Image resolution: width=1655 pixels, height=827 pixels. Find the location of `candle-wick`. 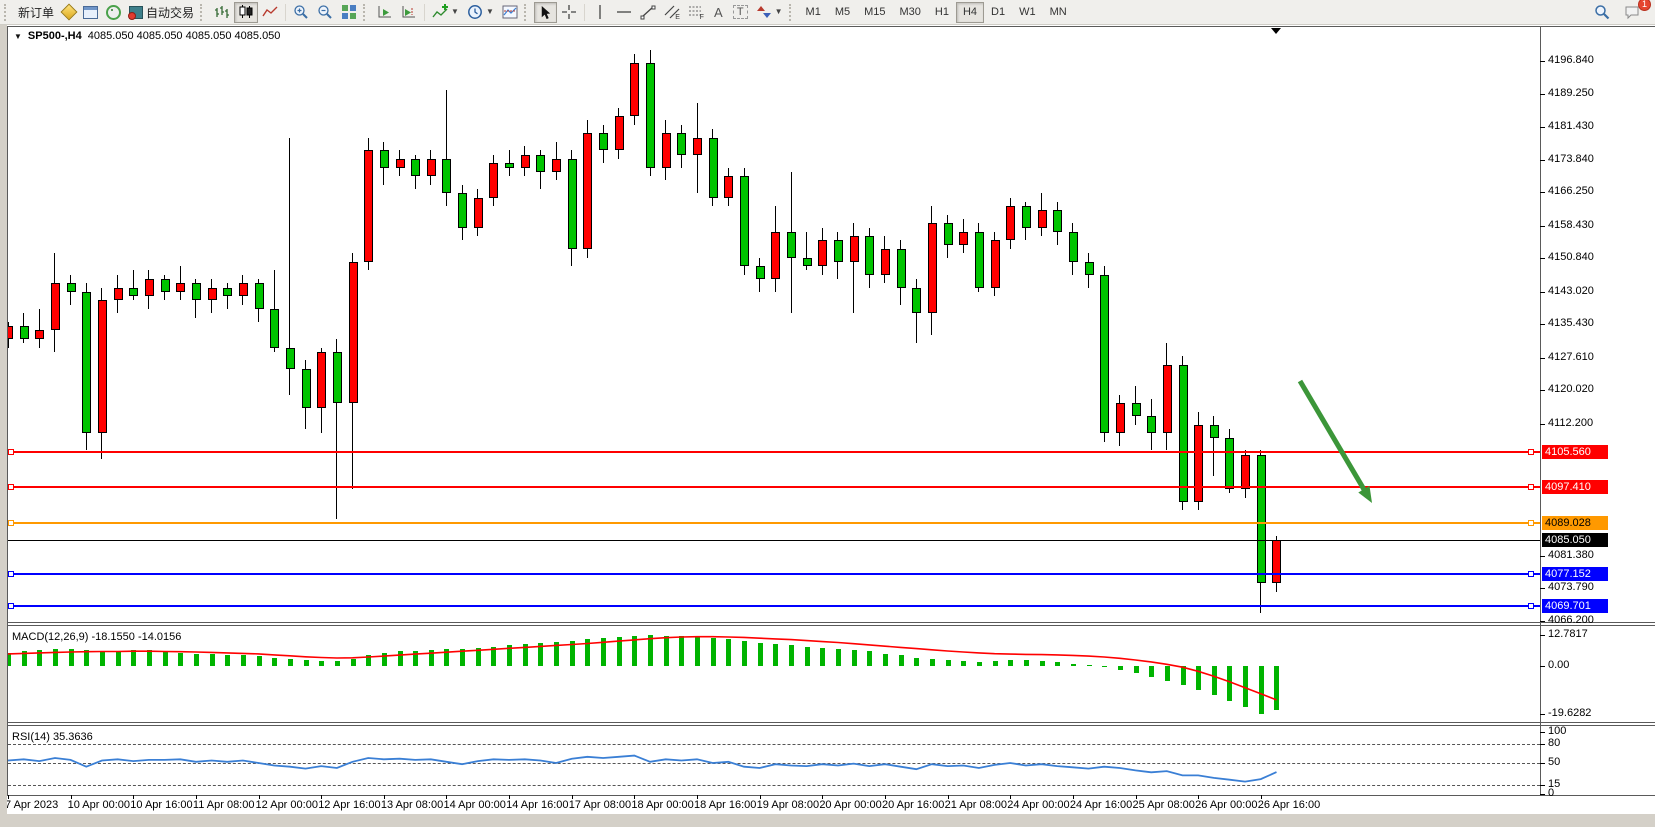

candle-wick is located at coordinates (227, 296).